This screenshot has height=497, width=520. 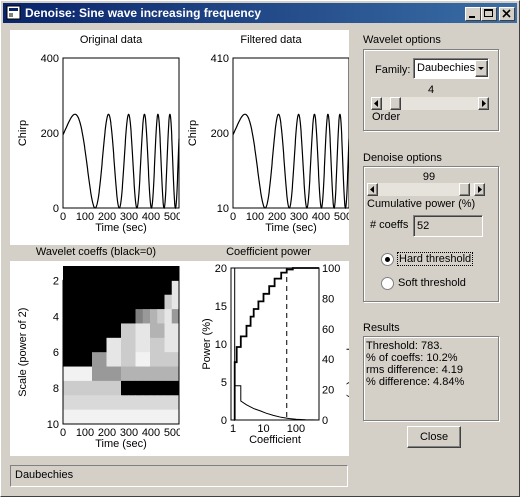 I want to click on order-decrement-button, so click(x=376, y=103).